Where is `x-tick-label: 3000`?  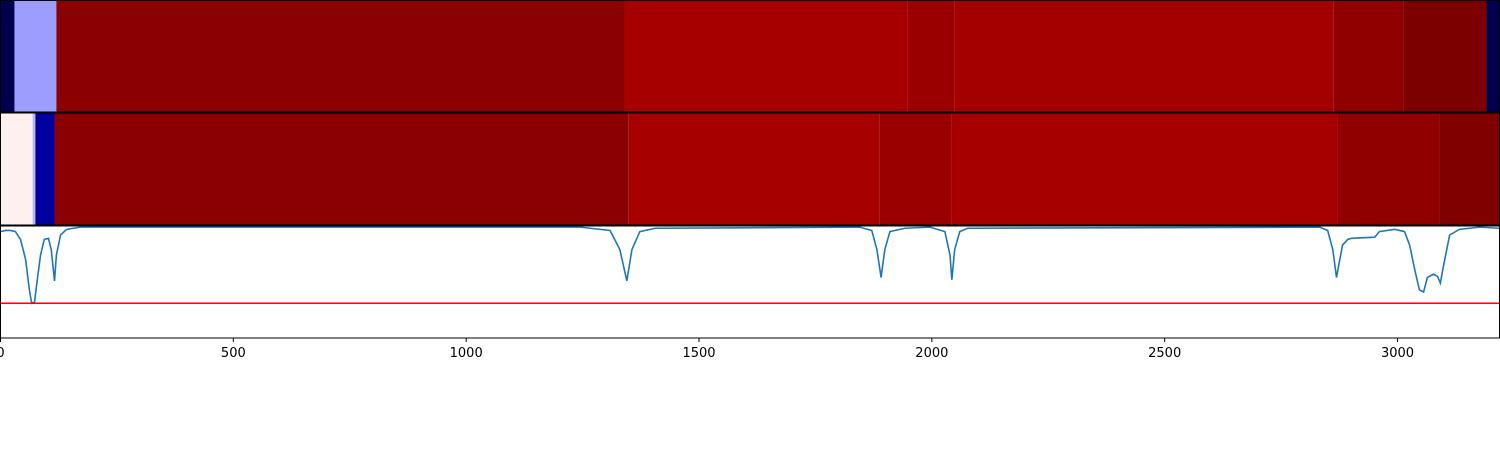 x-tick-label: 3000 is located at coordinates (1397, 353).